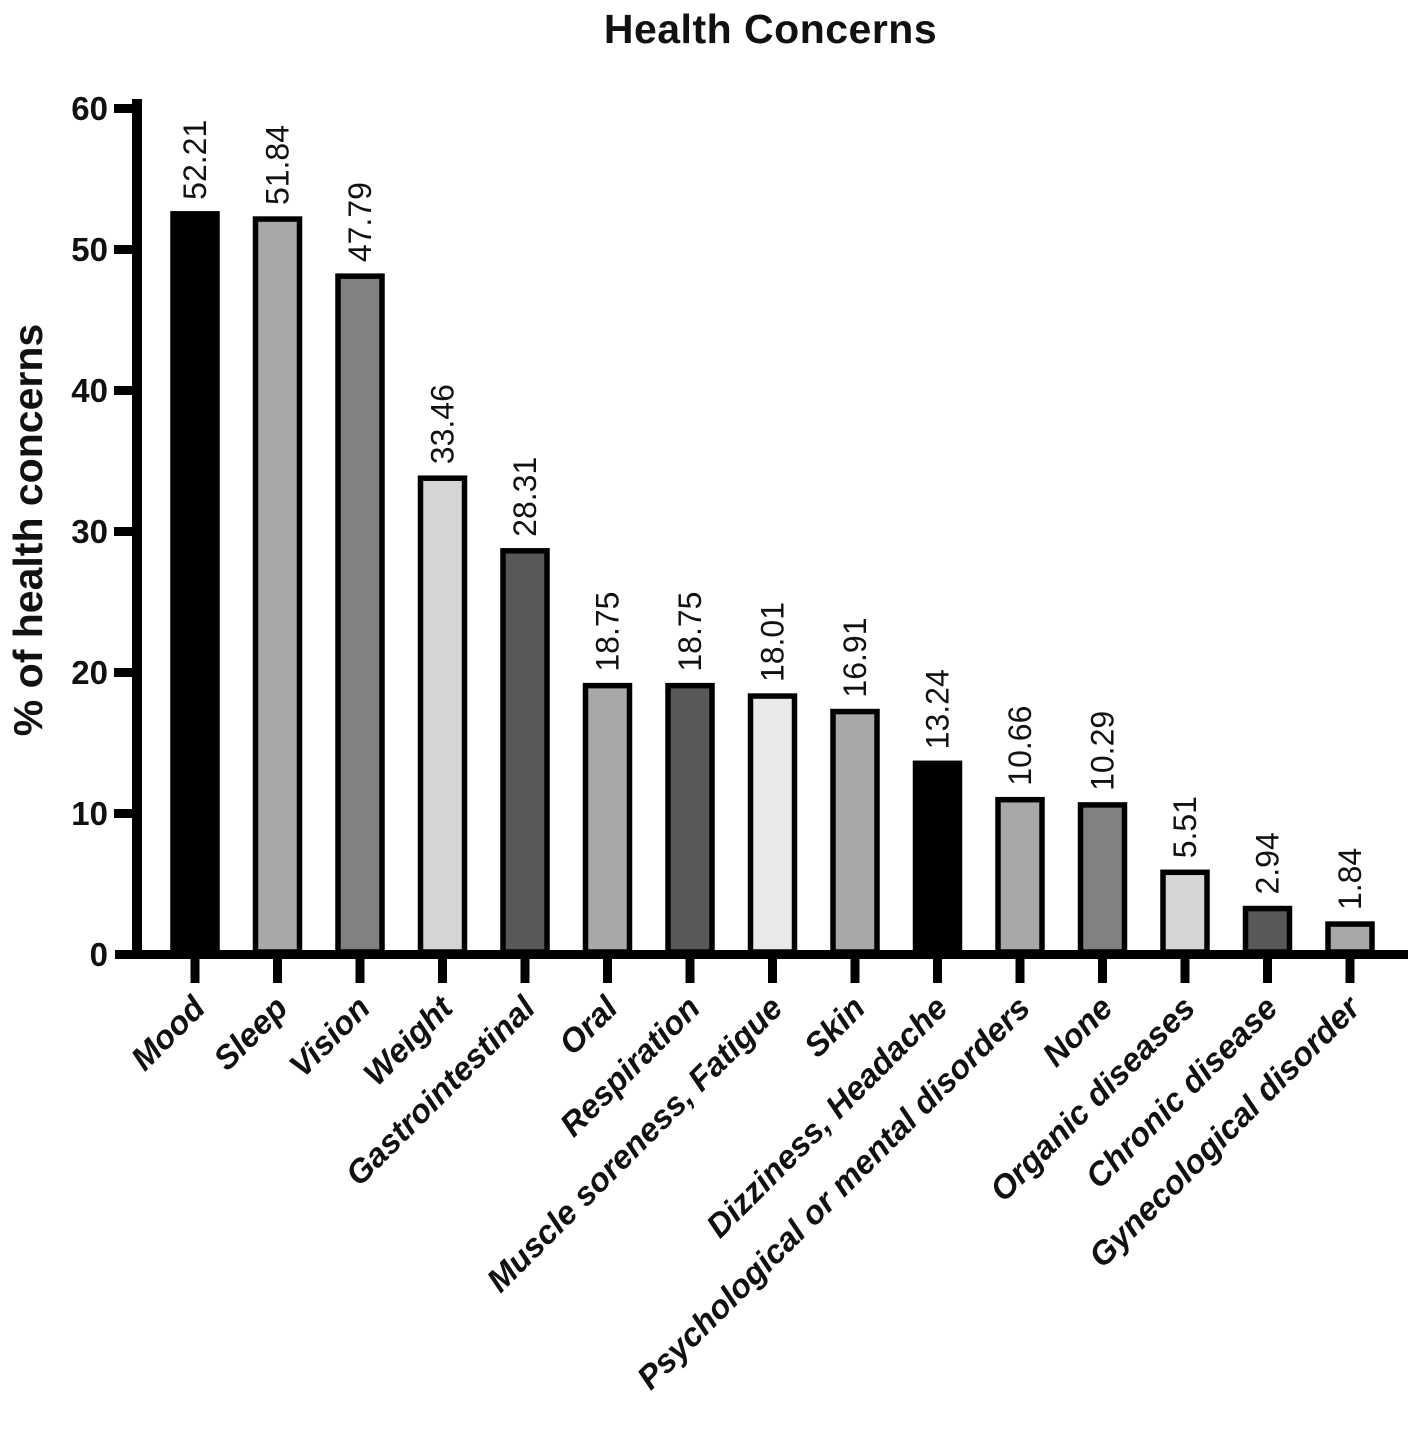 This screenshot has height=1429, width=1417. Describe the element at coordinates (250, 1033) in the screenshot. I see `category-label-sleep: Sleep` at that location.